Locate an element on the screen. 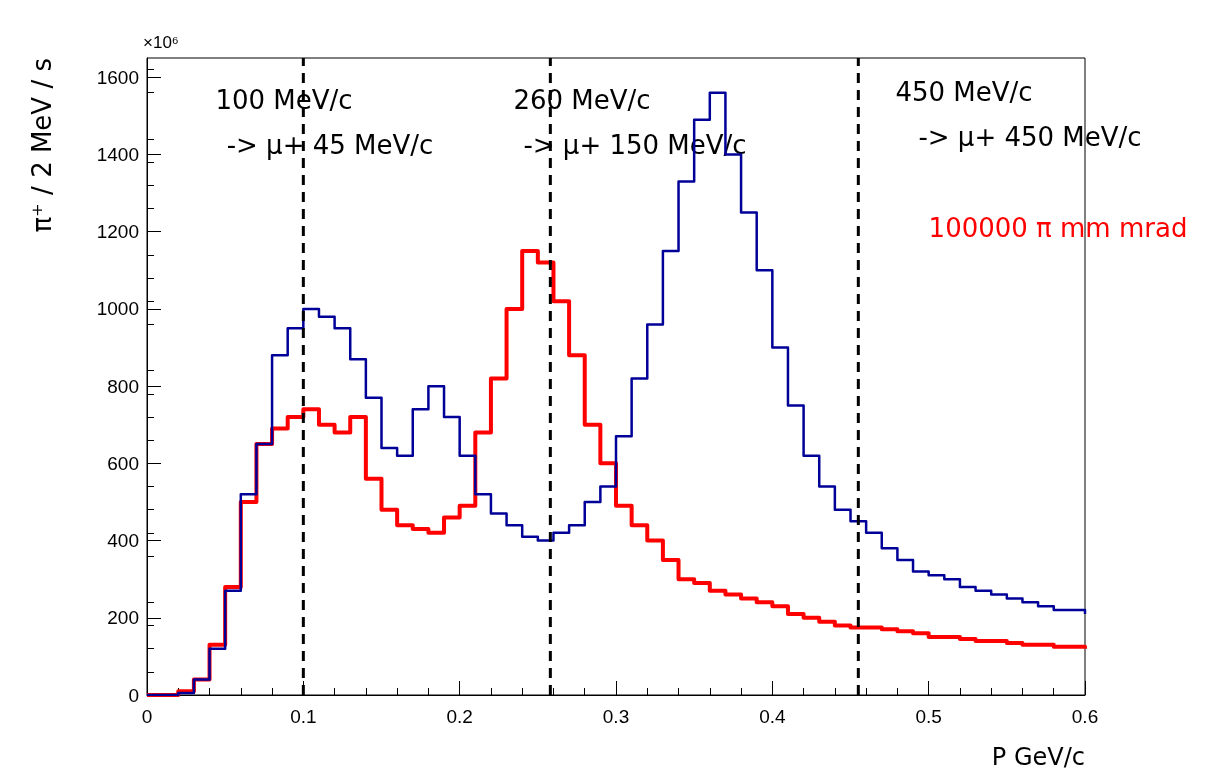  y-tick-label: 200 is located at coordinates (123, 618).